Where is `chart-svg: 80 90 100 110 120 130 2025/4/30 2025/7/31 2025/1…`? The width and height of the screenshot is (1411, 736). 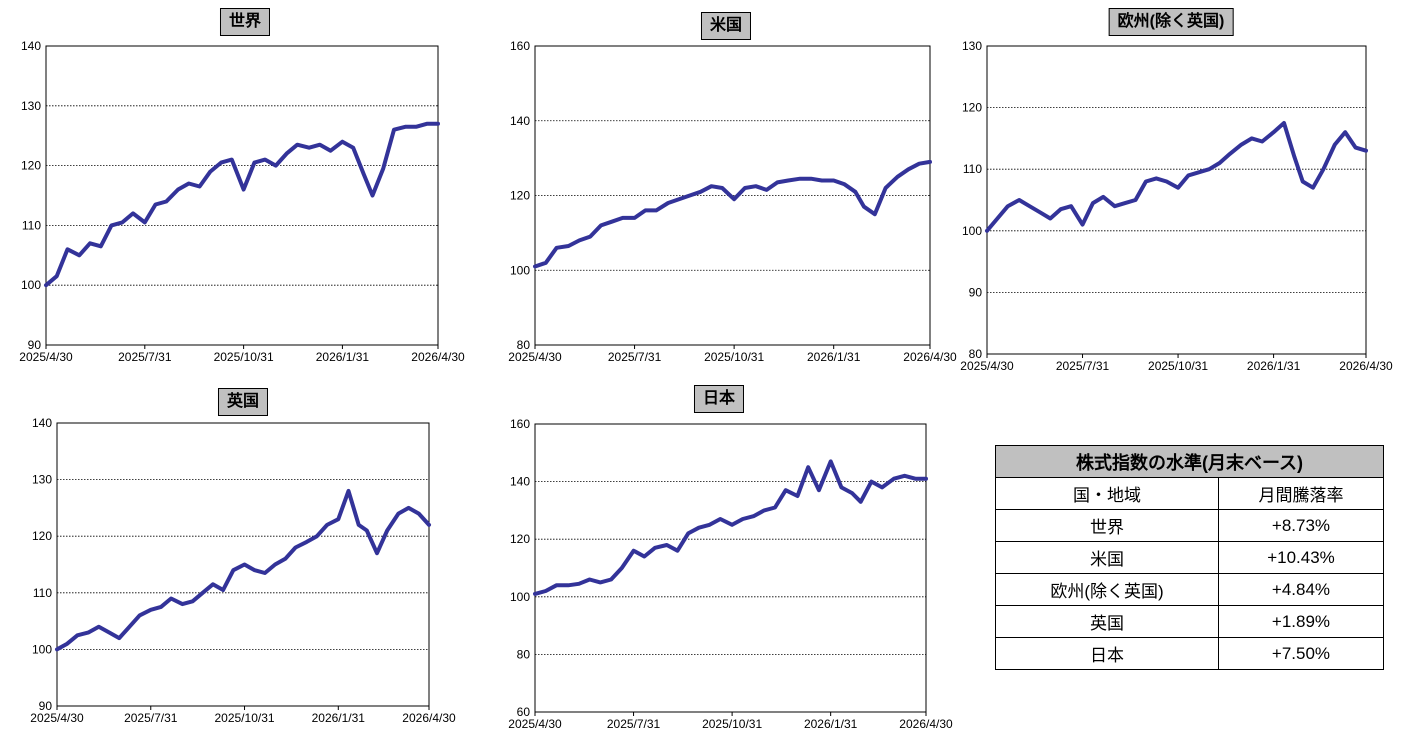
chart-svg: 80 90 100 110 120 130 2025/4/30 2025/7/31 2025/1… is located at coordinates (1176, 206).